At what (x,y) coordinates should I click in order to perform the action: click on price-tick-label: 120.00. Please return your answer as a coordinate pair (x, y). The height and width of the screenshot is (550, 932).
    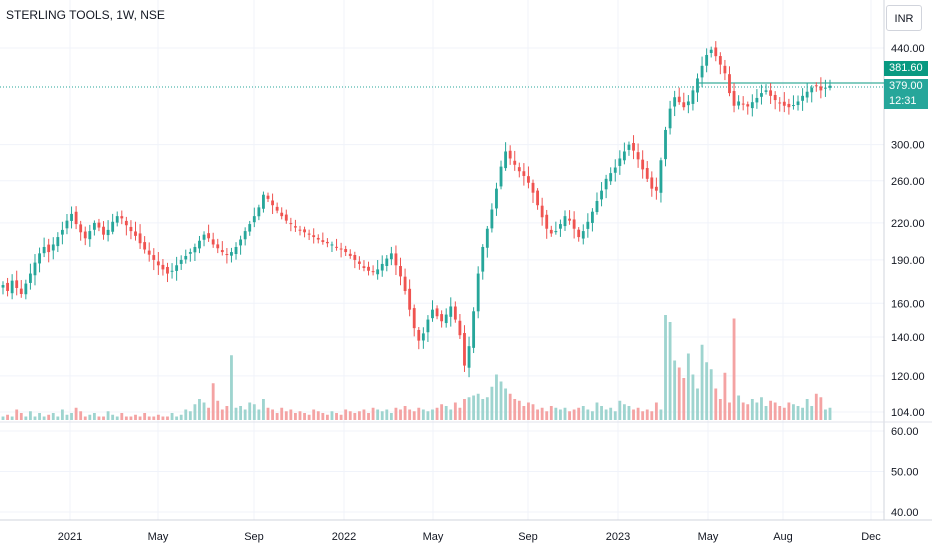
    Looking at the image, I should click on (908, 377).